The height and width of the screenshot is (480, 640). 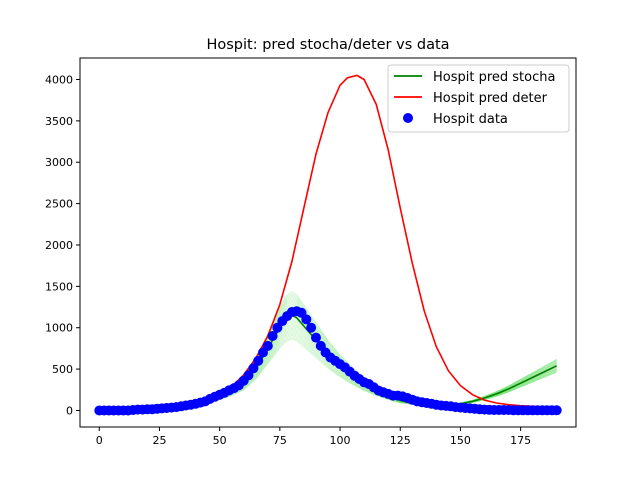 What do you see at coordinates (159, 440) in the screenshot?
I see `x-tick-label: 25` at bounding box center [159, 440].